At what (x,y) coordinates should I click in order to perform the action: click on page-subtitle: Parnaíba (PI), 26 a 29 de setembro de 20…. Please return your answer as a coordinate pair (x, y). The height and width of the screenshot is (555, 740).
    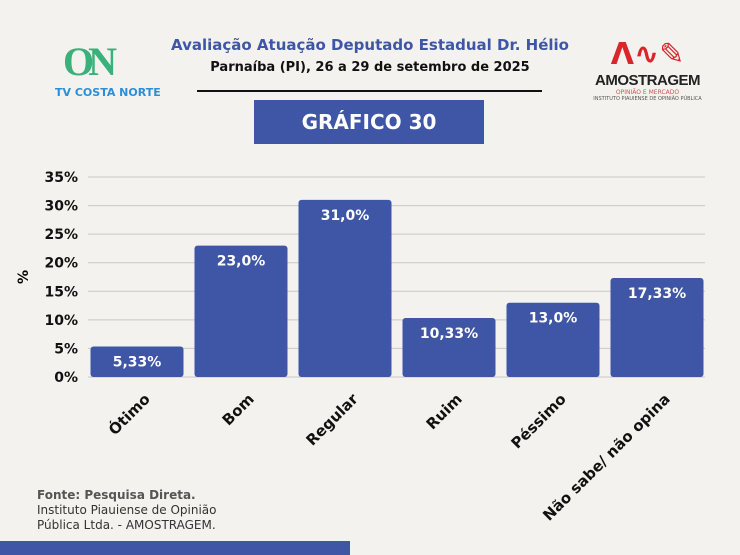
    Looking at the image, I should click on (370, 67).